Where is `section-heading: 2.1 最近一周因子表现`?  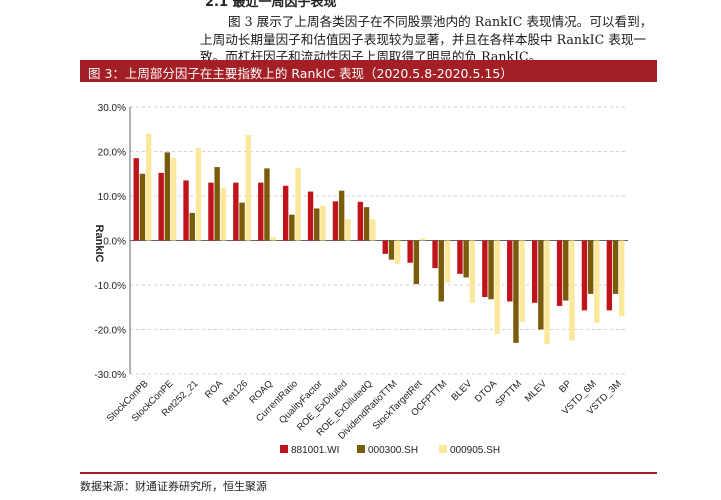 section-heading: 2.1 最近一周因子表现 is located at coordinates (271, 5).